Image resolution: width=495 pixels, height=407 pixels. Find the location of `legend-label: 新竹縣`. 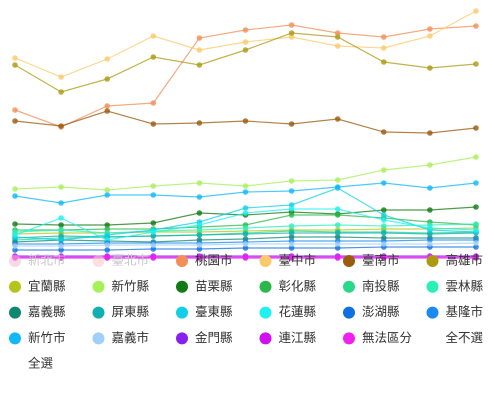

legend-label: 新竹縣 is located at coordinates (131, 285).